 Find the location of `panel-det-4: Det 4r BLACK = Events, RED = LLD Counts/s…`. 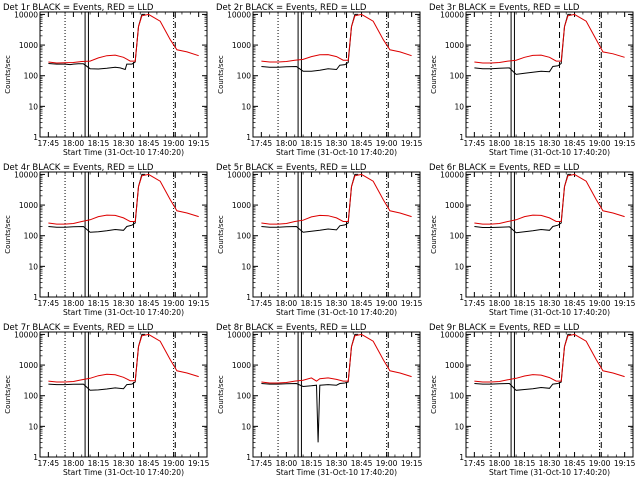

panel-det-4: Det 4r BLACK = Events, RED = LLD Counts/s… is located at coordinates (106, 240).